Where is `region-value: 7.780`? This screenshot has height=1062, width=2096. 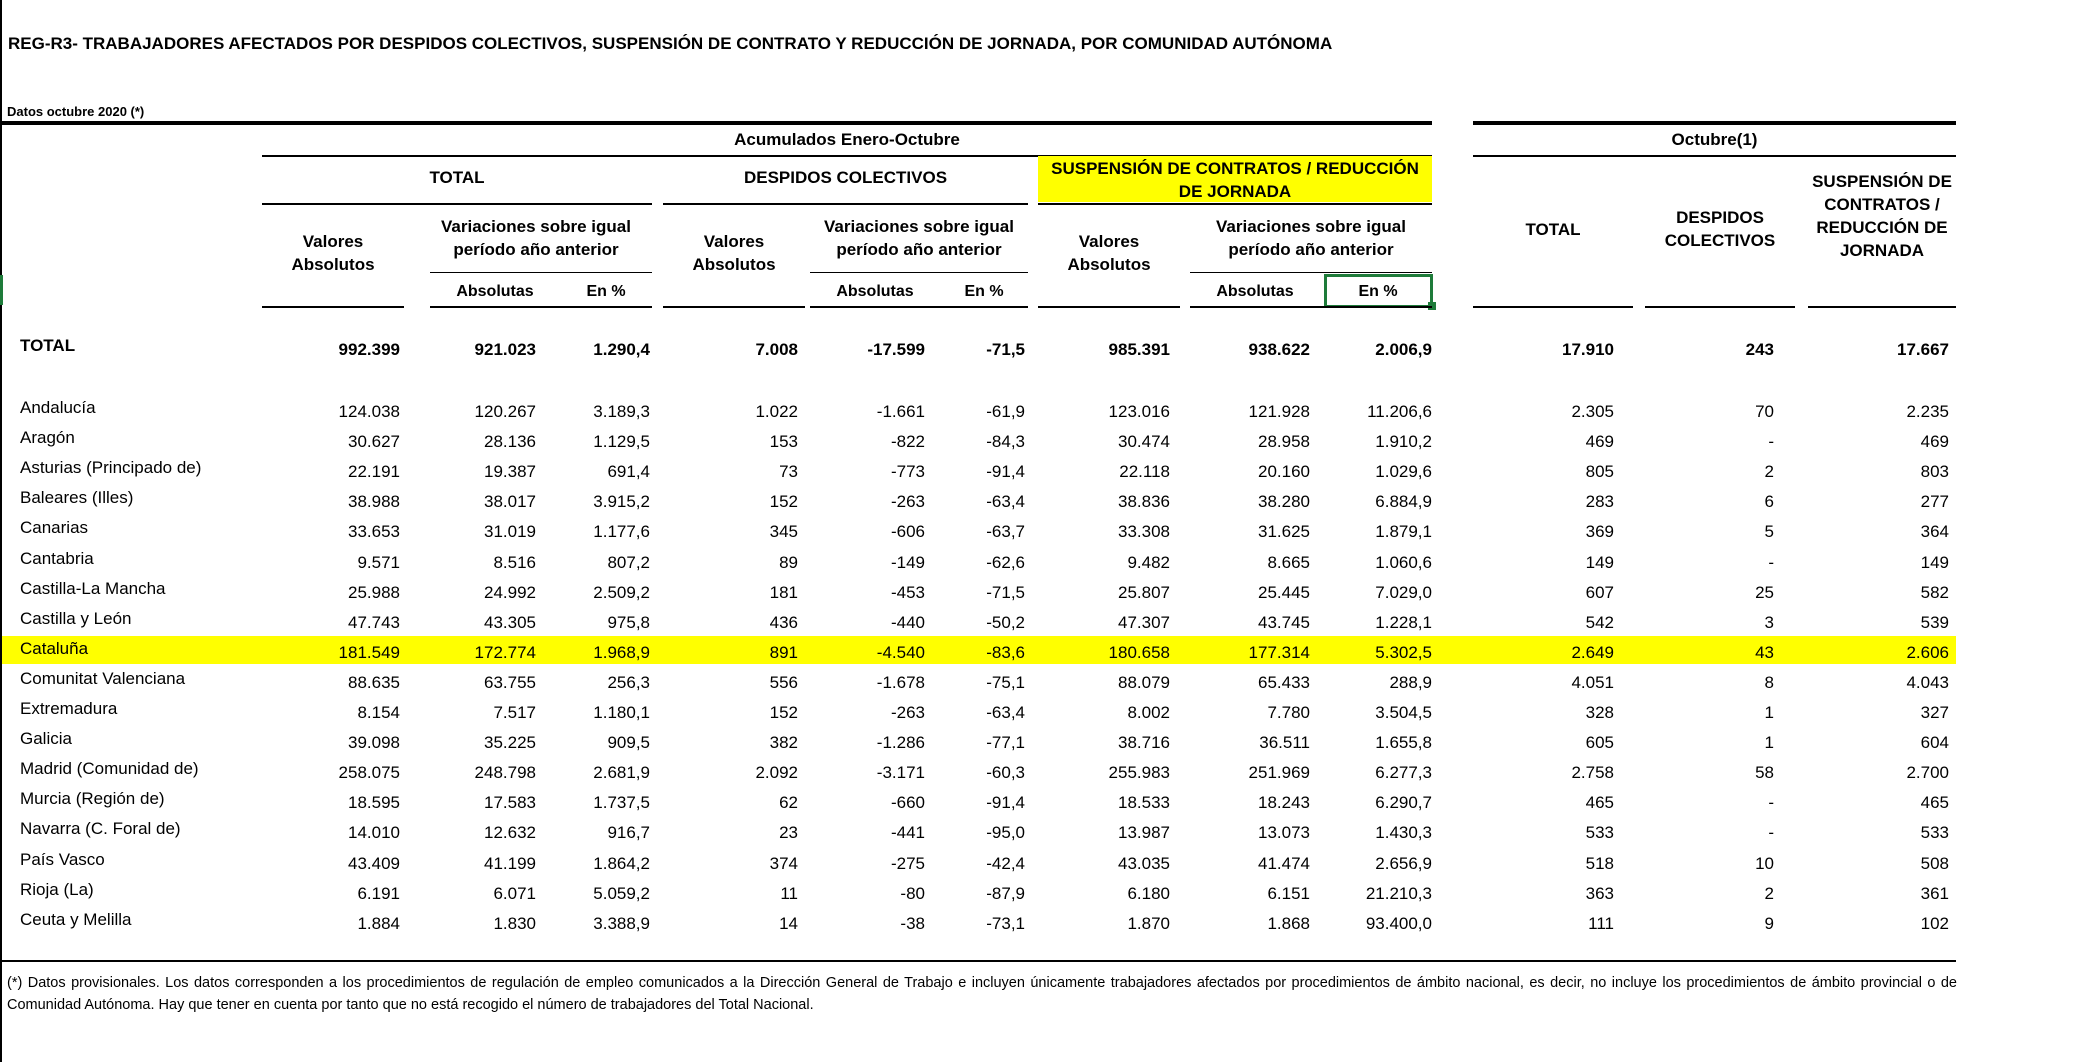 region-value: 7.780 is located at coordinates (1288, 712).